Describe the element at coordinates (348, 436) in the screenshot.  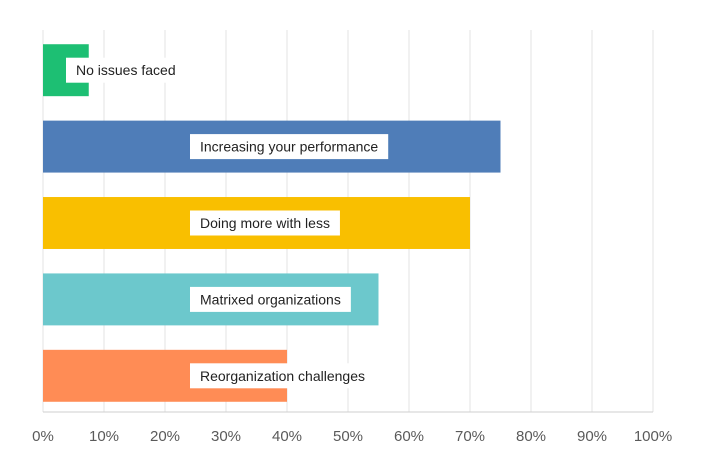
I see `x-tick-label: 50%` at that location.